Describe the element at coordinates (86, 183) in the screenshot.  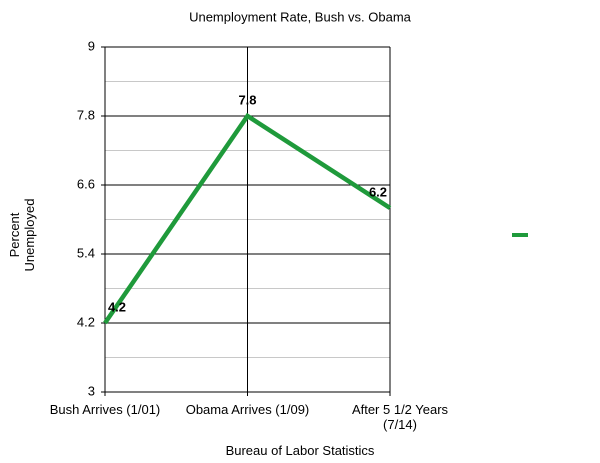
I see `y-tick-label: 6.6` at that location.